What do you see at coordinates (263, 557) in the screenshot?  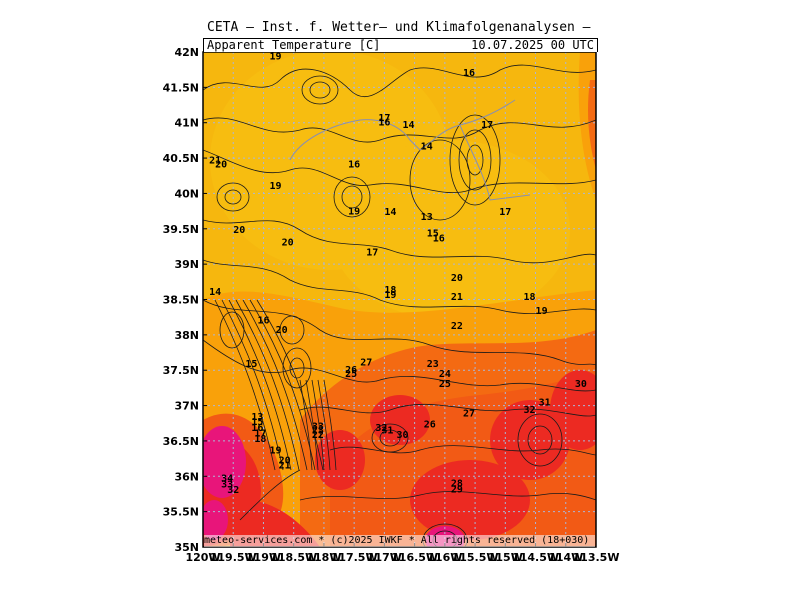 I see `lon-tick-label: 119W` at bounding box center [263, 557].